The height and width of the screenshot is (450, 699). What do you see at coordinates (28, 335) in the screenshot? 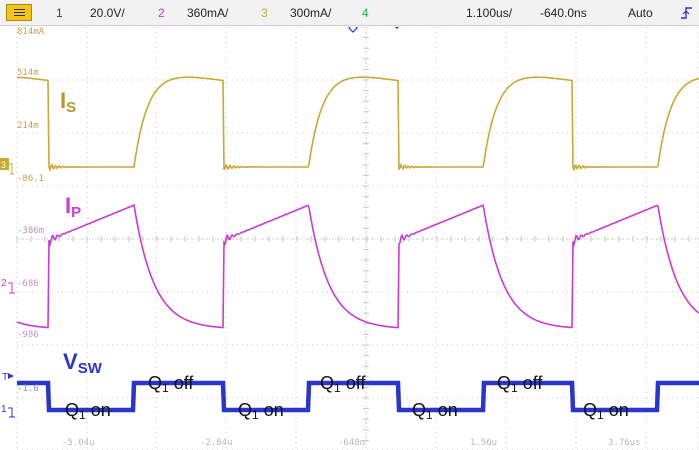
I see `ch2-level-label: -986` at bounding box center [28, 335].